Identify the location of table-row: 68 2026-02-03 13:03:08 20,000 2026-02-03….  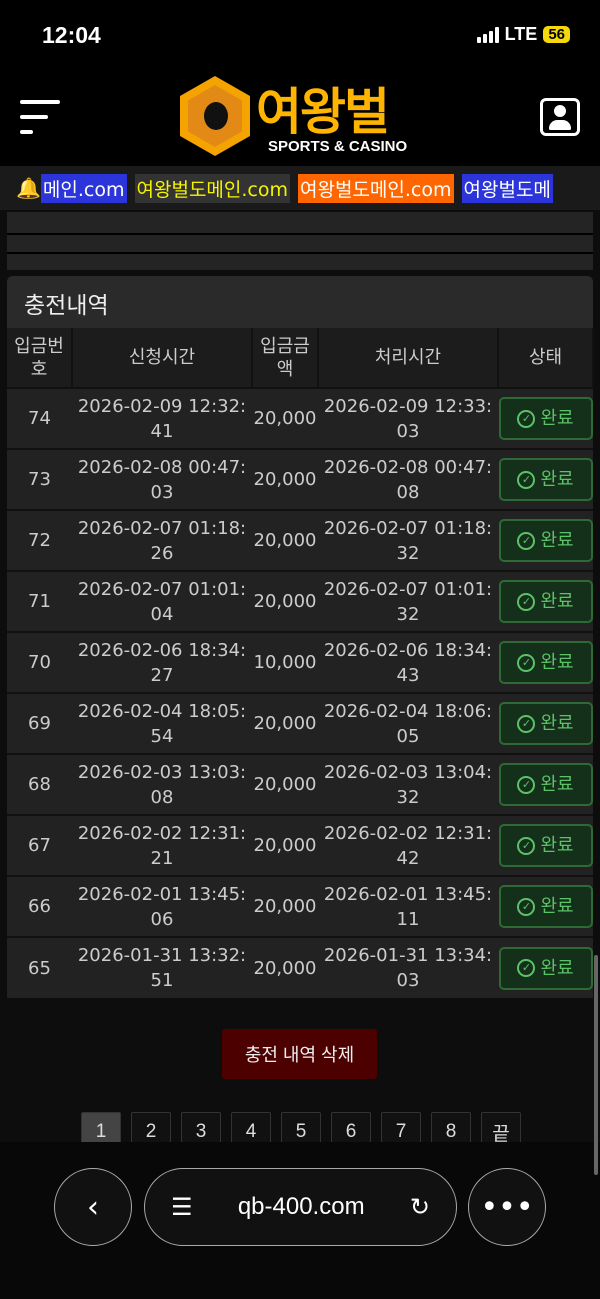
(300, 784).